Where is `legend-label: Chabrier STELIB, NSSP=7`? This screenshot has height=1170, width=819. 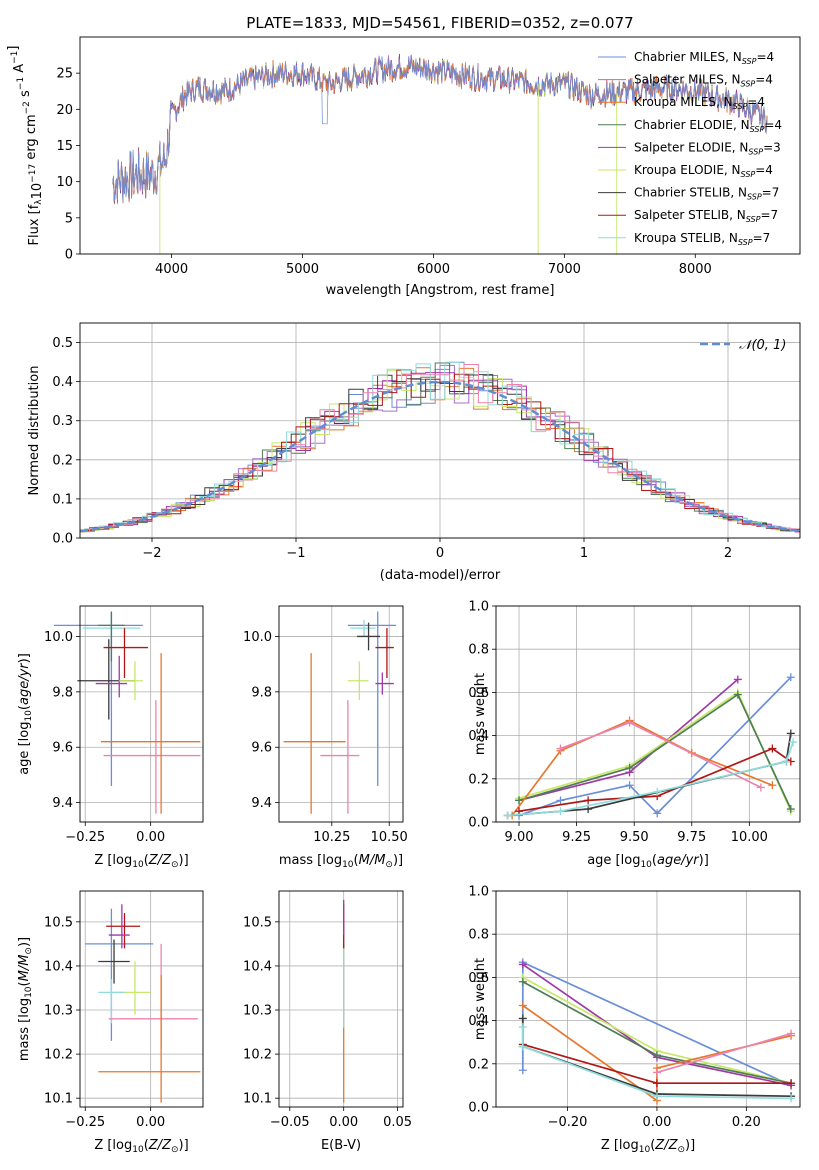
legend-label: Chabrier STELIB, NSSP=7 is located at coordinates (706, 194).